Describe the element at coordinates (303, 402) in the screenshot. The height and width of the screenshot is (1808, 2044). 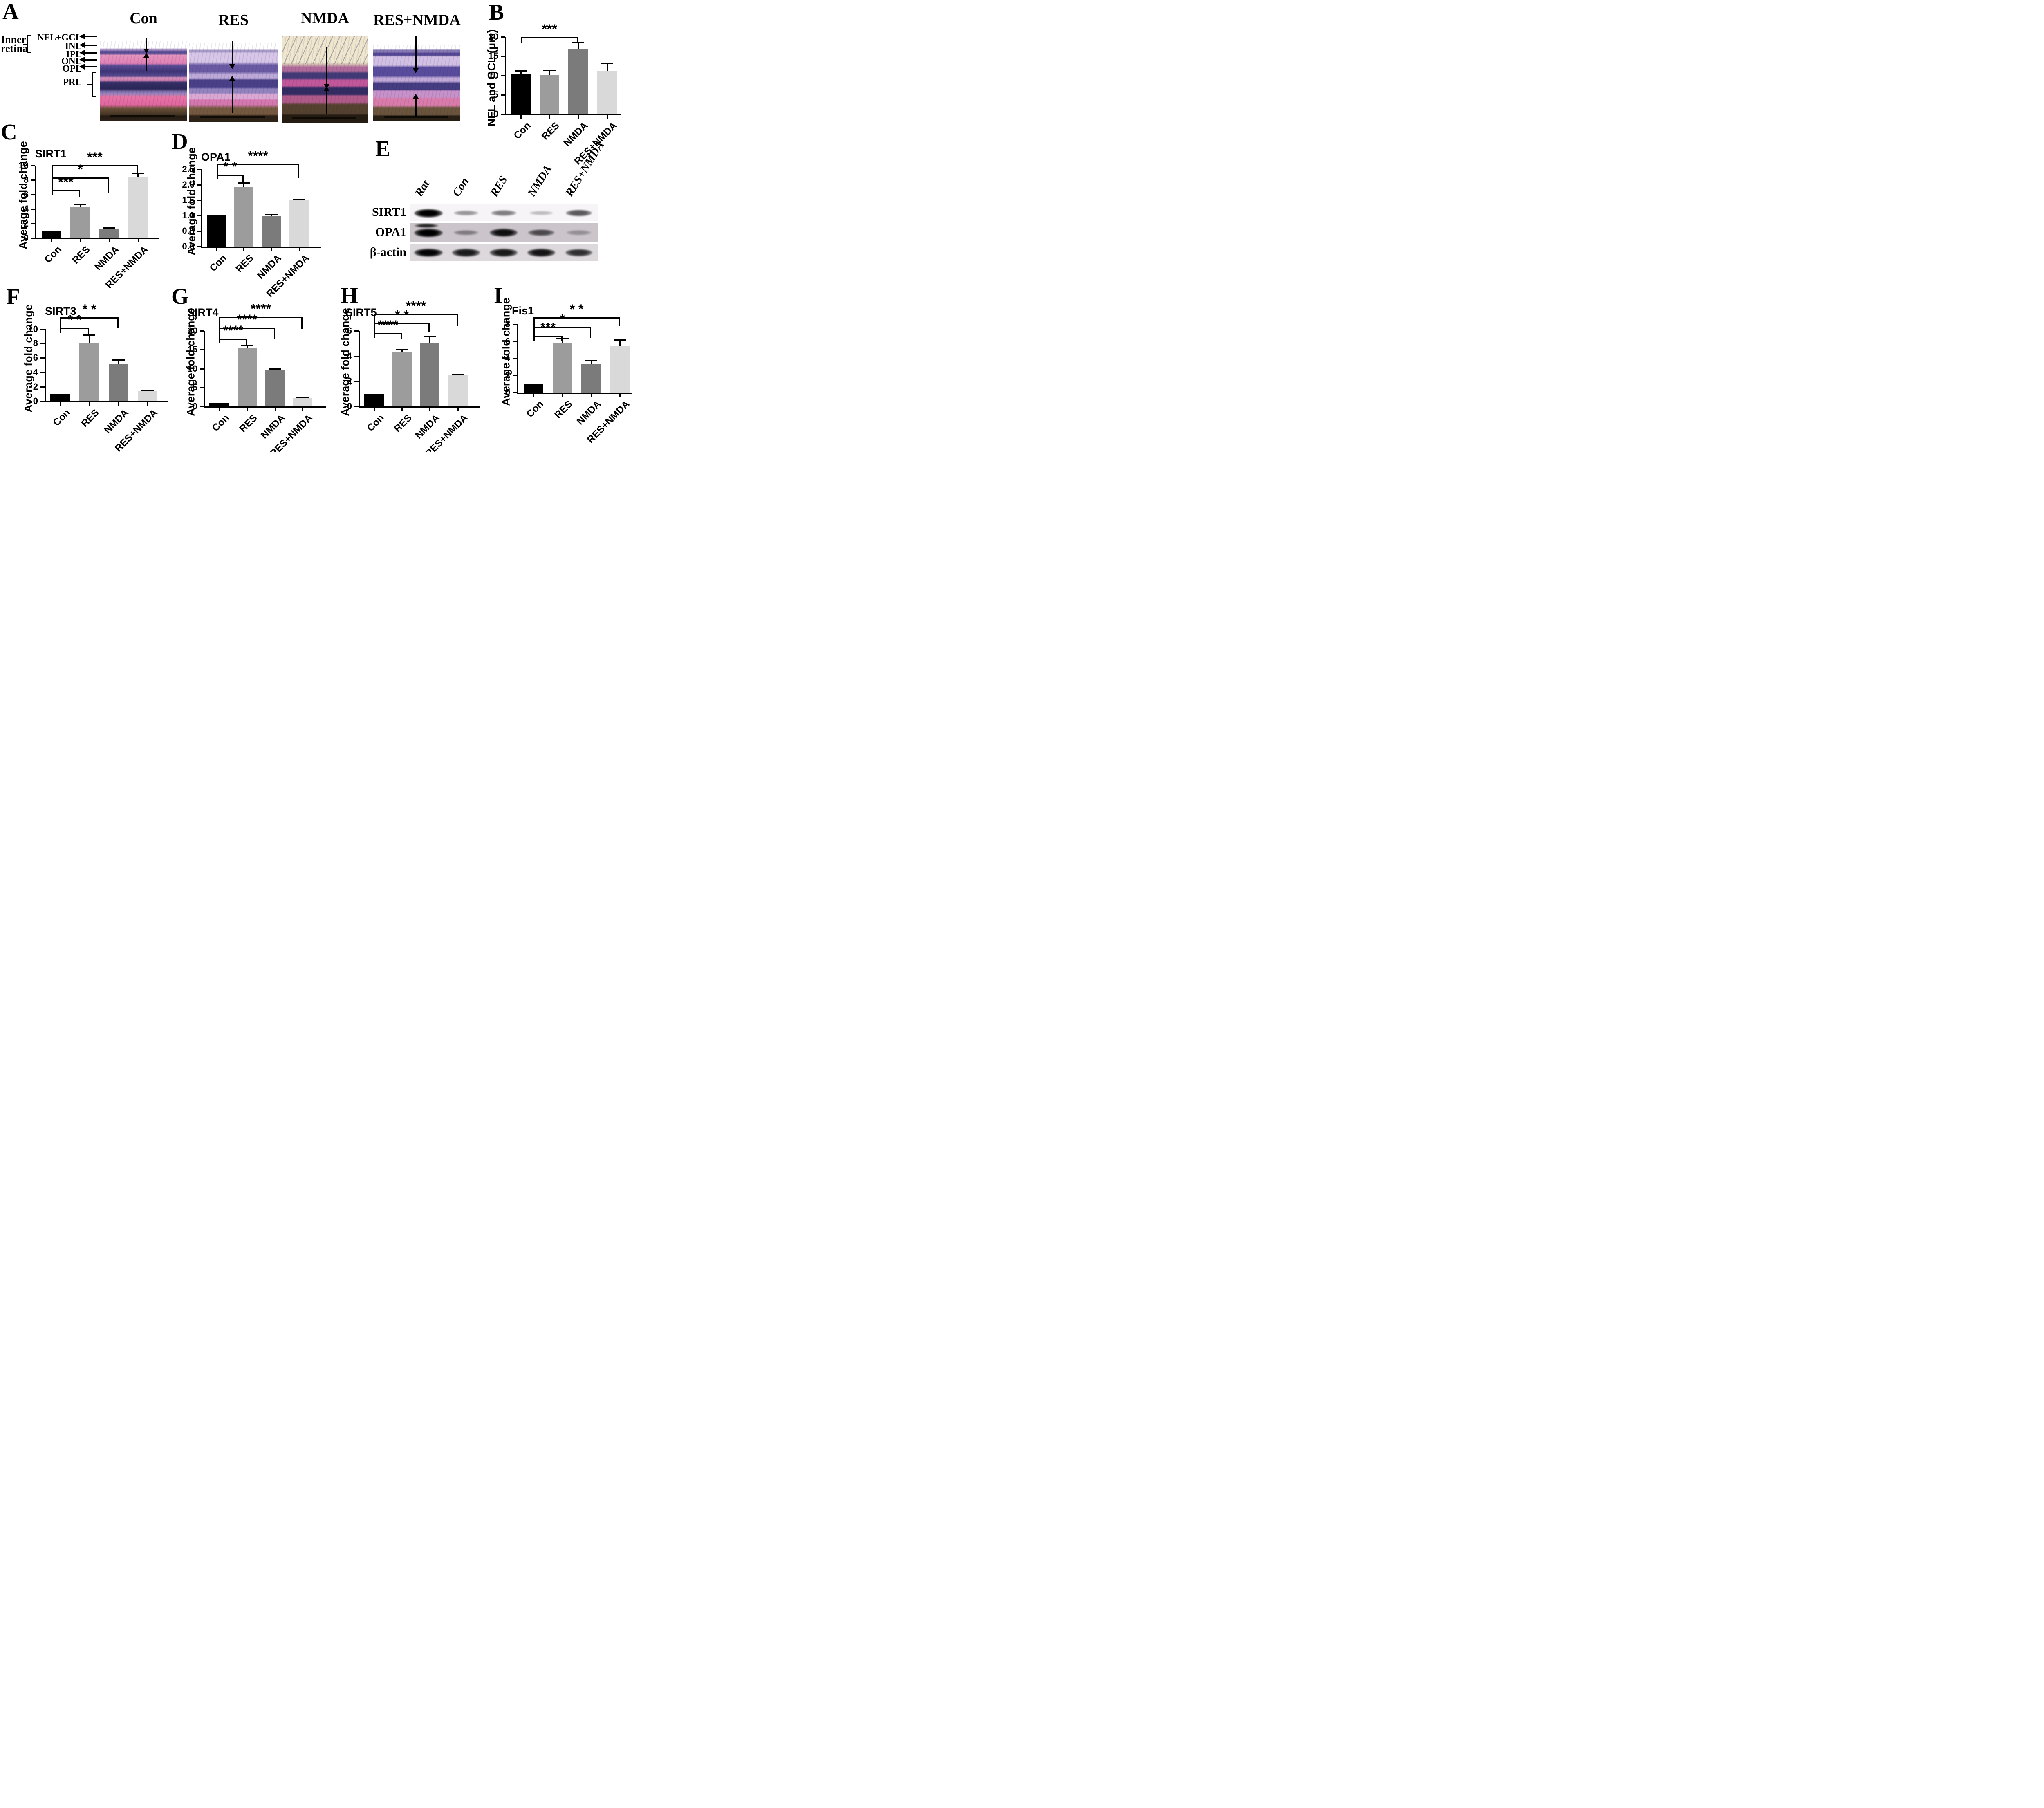
I see `chart-g-bar-res+nmda` at that location.